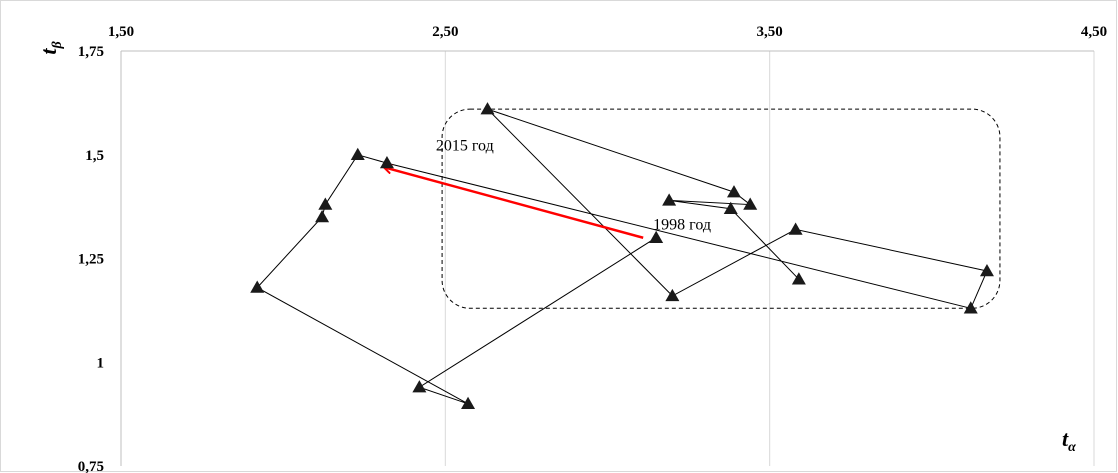  I want to click on x-tick-label: 2,50, so click(445, 32).